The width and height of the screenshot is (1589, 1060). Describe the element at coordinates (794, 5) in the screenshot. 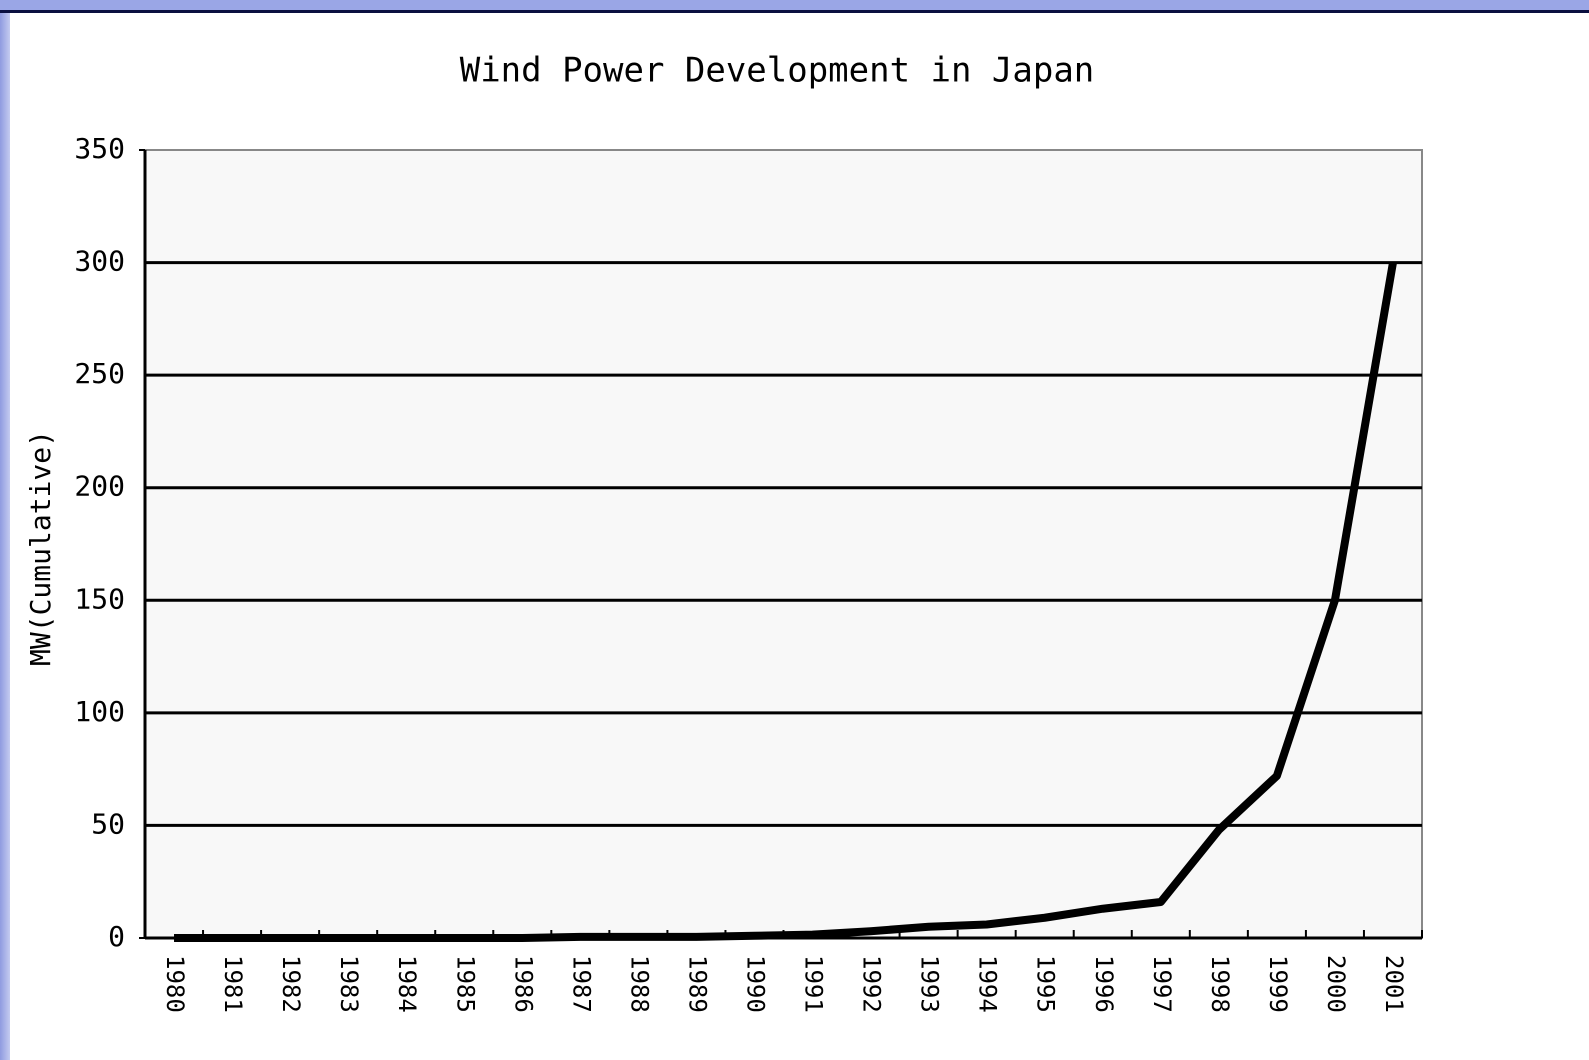

I see `top-strip` at that location.